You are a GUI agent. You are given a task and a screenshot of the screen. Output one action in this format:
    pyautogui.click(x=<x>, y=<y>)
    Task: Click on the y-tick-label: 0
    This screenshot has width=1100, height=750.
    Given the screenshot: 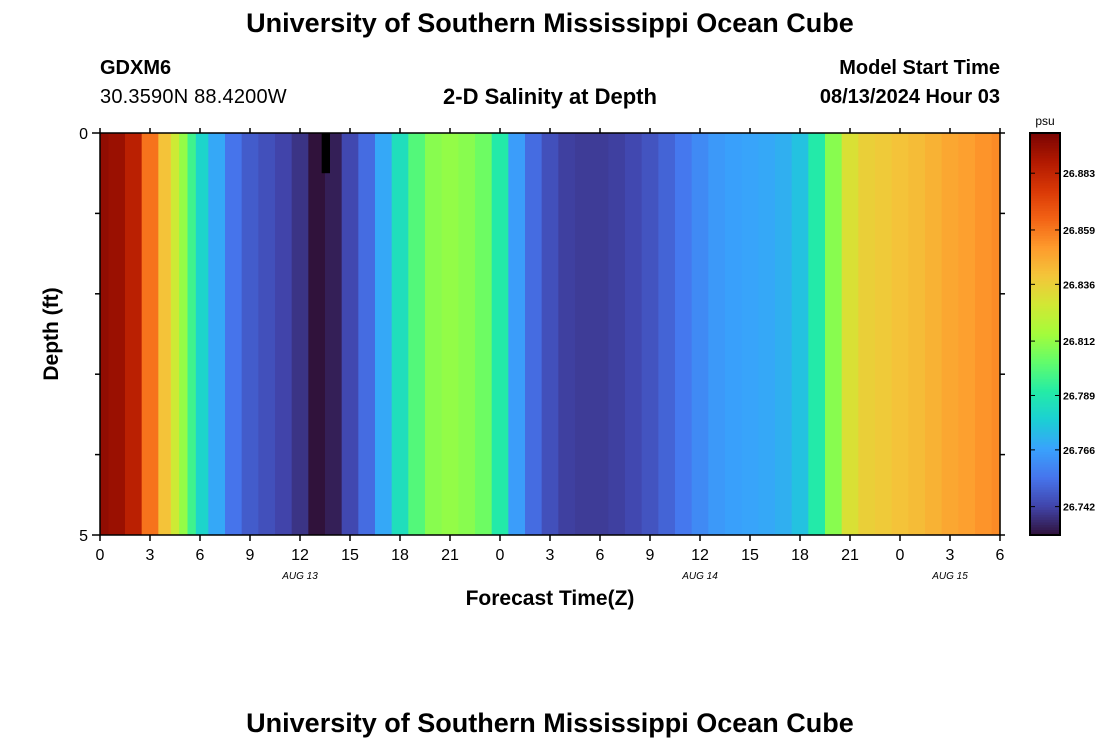 What is the action you would take?
    pyautogui.click(x=83, y=134)
    